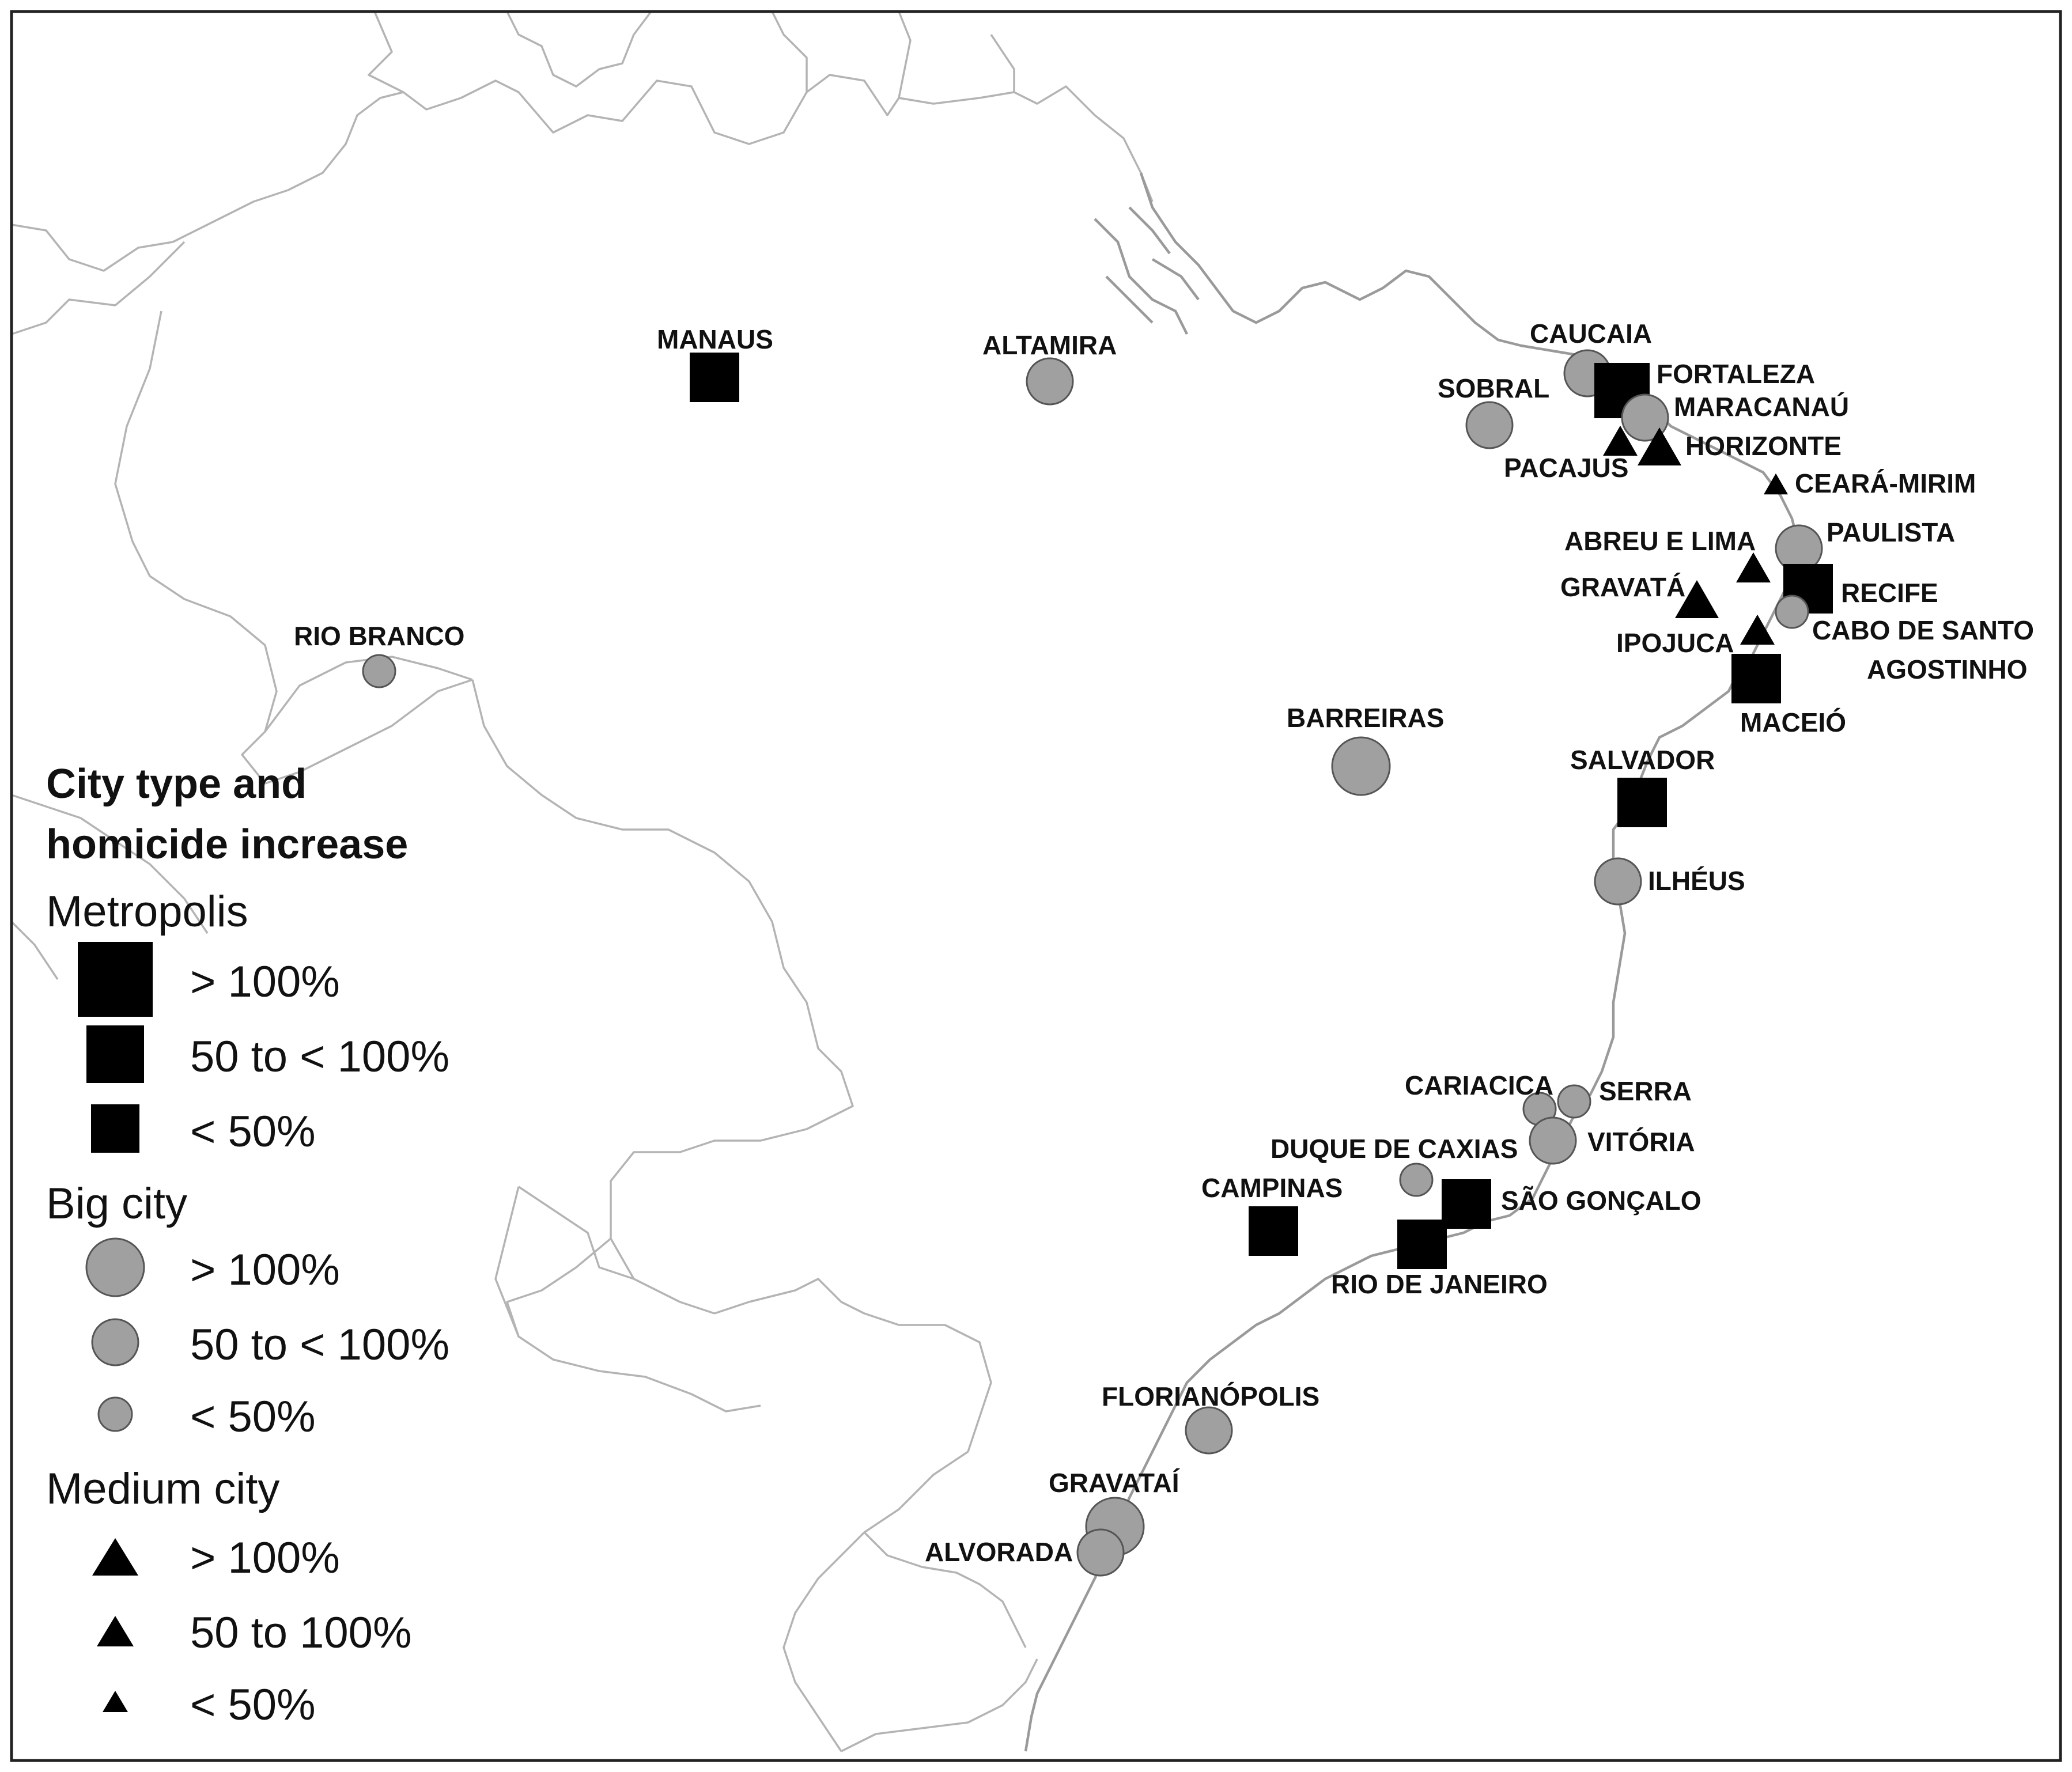 The width and height of the screenshot is (2072, 1772). What do you see at coordinates (945, 1589) in the screenshot?
I see `border-uruguay-brazil` at bounding box center [945, 1589].